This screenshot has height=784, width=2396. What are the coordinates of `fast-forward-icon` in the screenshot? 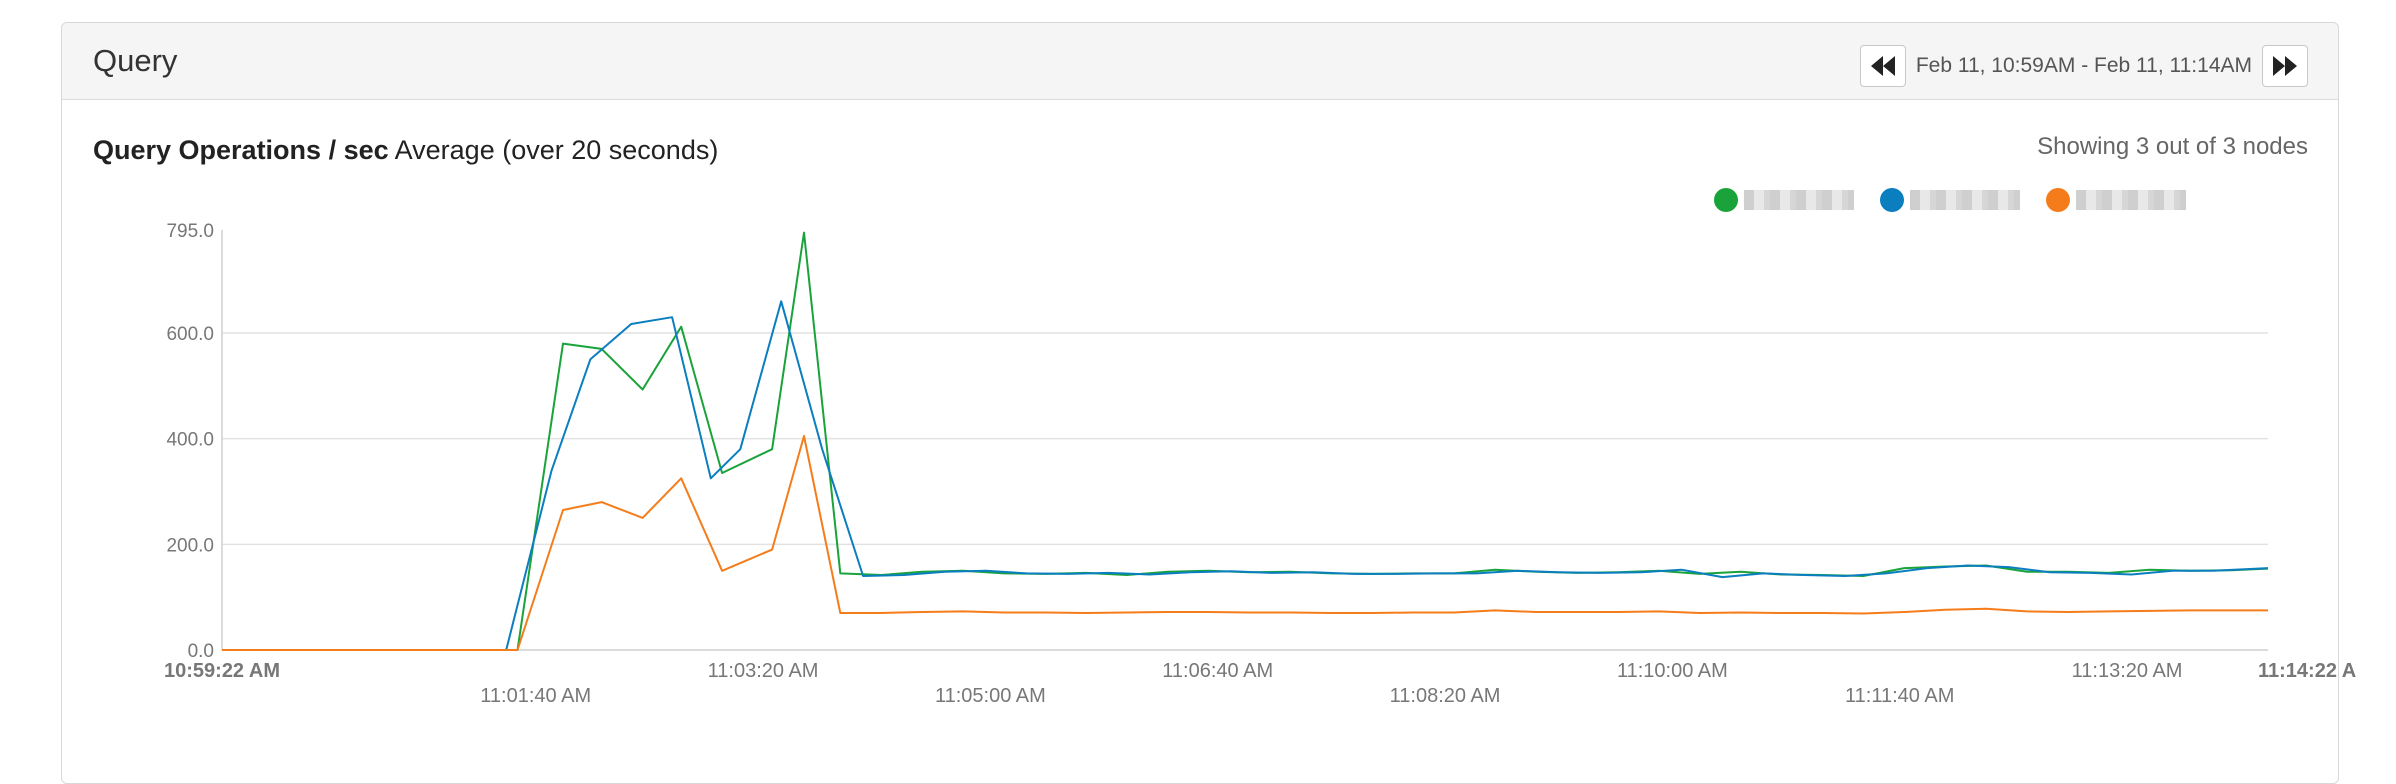 It's located at (2285, 66).